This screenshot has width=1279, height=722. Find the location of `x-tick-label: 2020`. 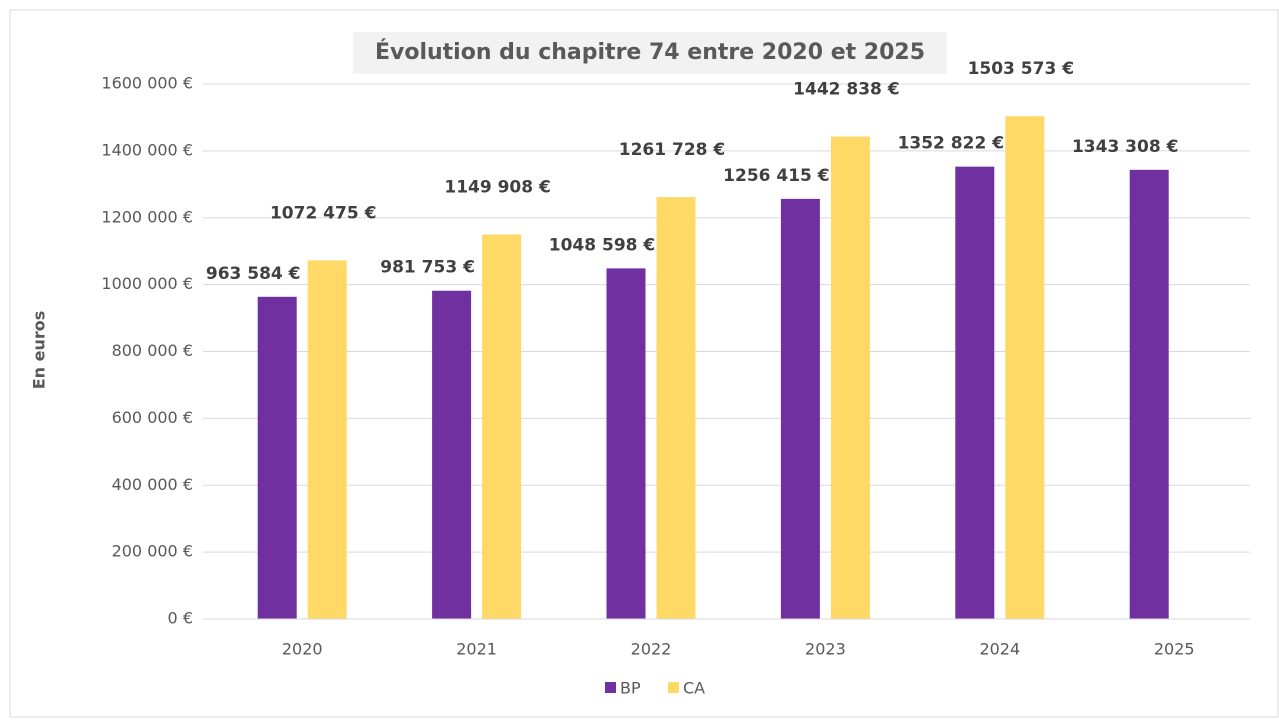

x-tick-label: 2020 is located at coordinates (302, 649).